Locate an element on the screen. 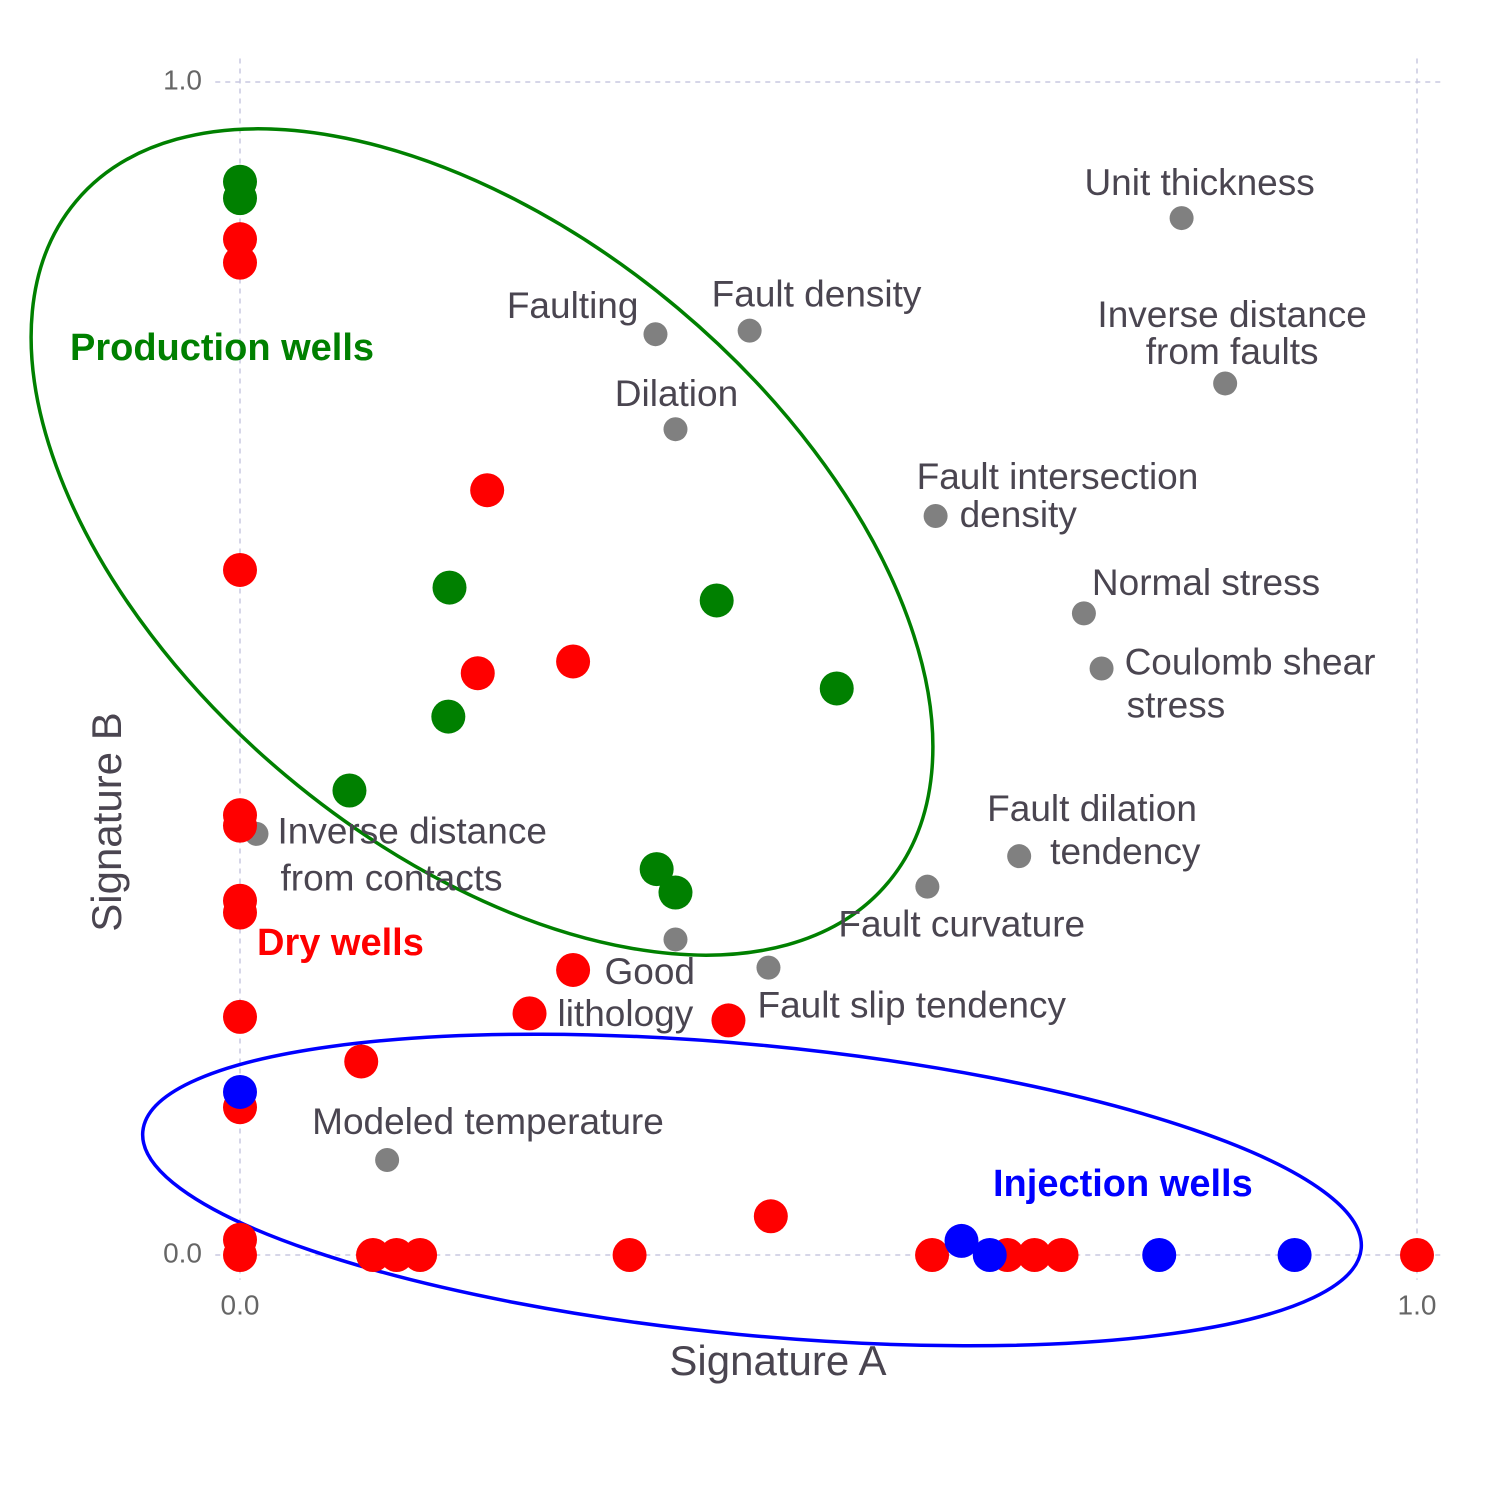 This screenshot has height=1500, width=1500. point-label: Good is located at coordinates (649, 971).